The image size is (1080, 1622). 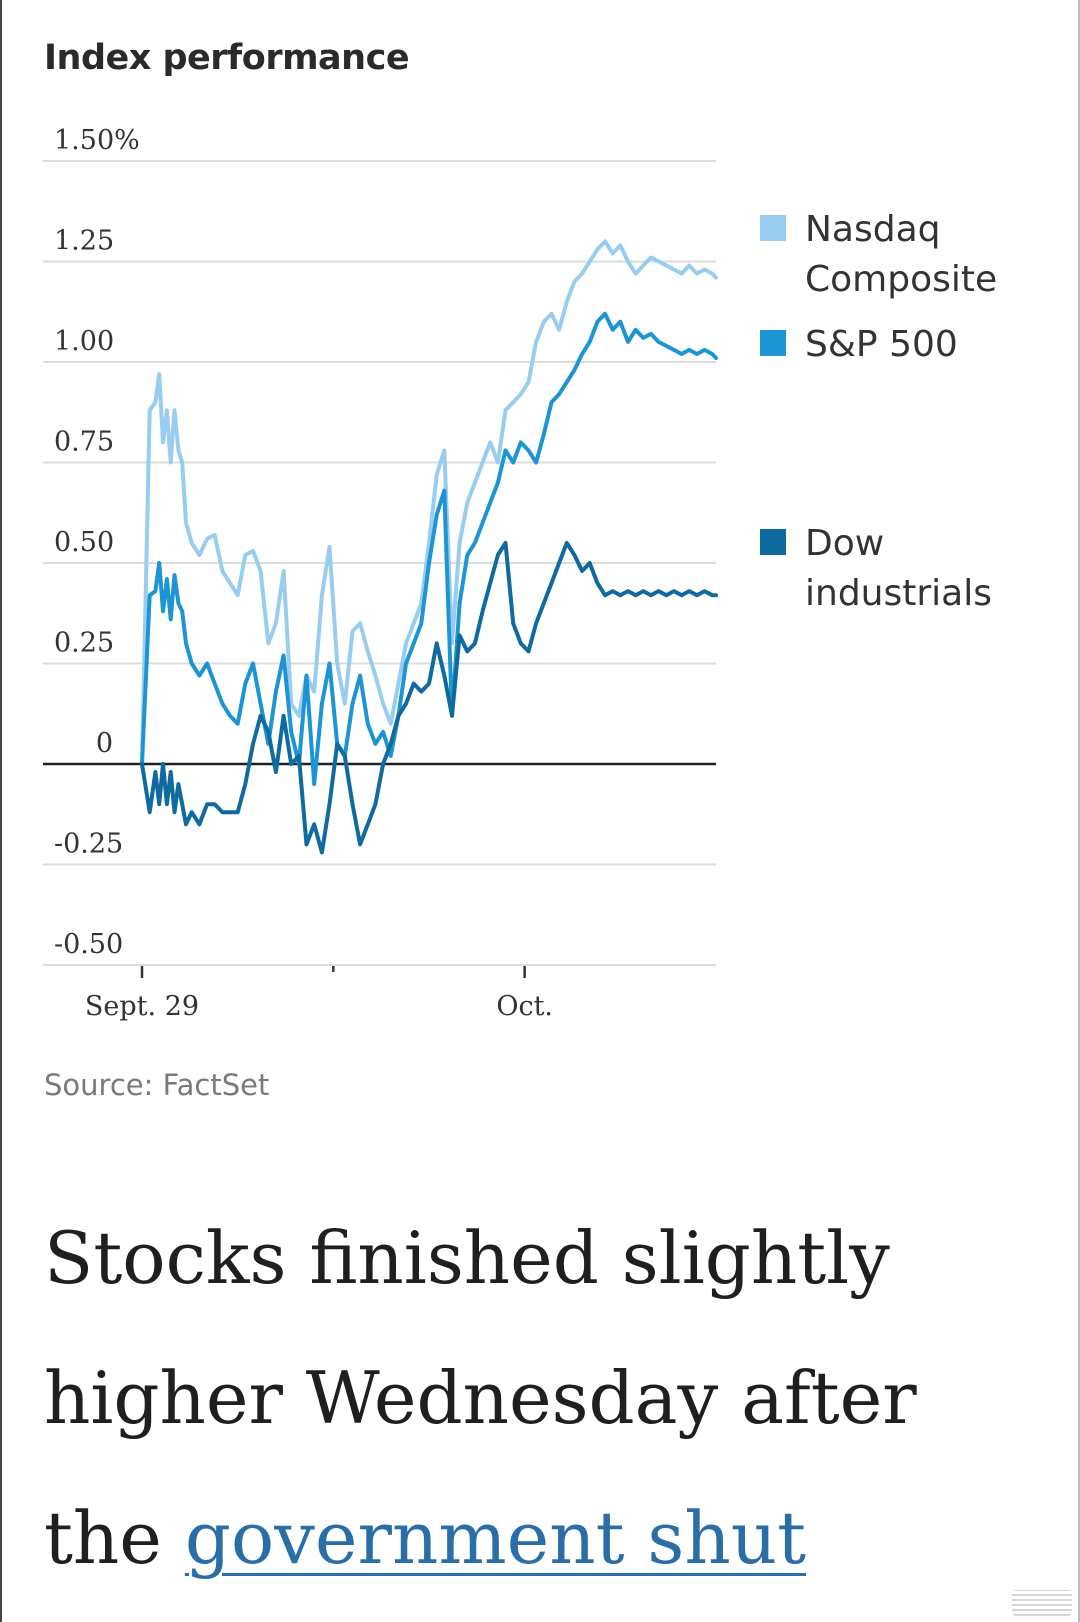 What do you see at coordinates (84, 542) in the screenshot?
I see `y-tick-label: 0.50` at bounding box center [84, 542].